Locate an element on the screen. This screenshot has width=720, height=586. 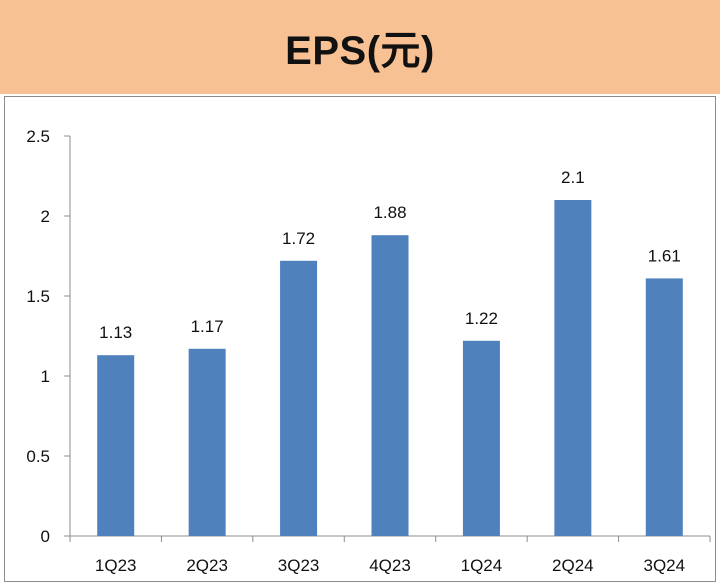
y-tick-label: 1.5 is located at coordinates (38, 296).